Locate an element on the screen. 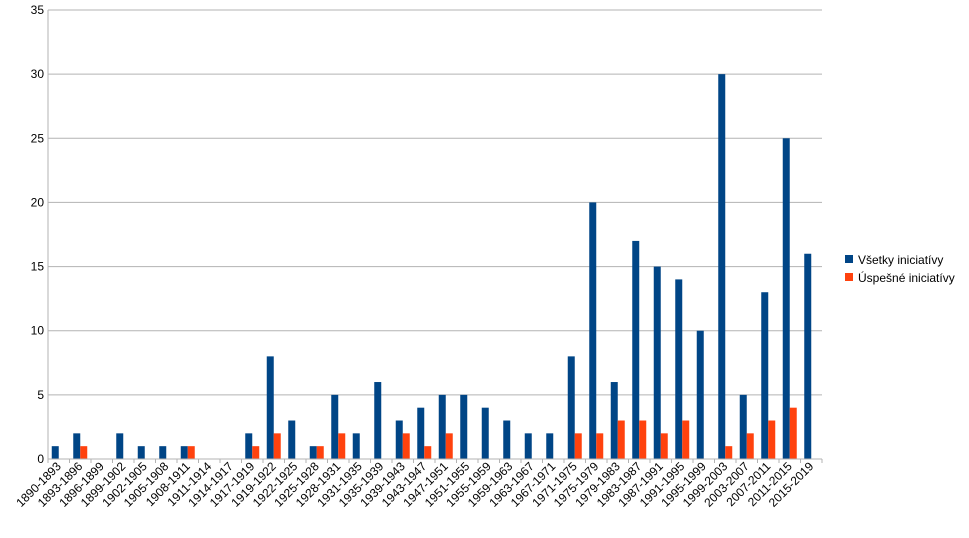 The height and width of the screenshot is (538, 969). y-tick-label: 10 is located at coordinates (38, 331).